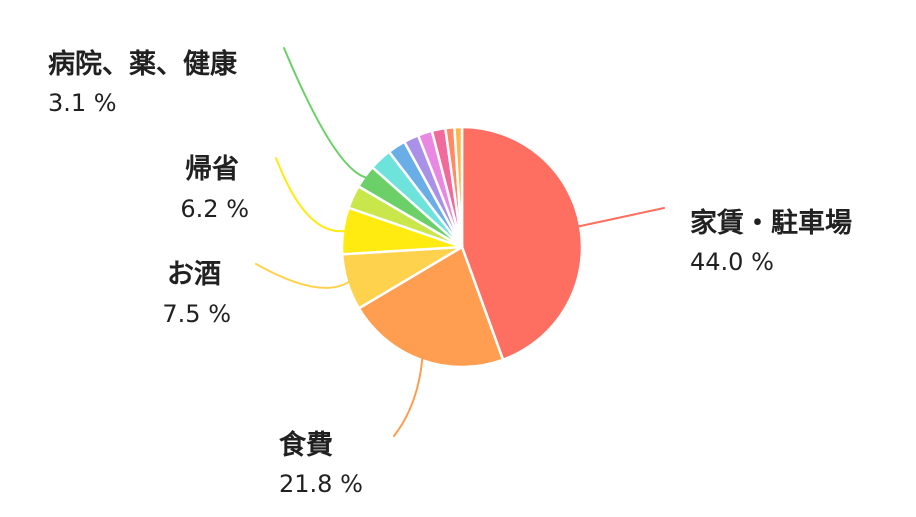 The width and height of the screenshot is (916, 517). What do you see at coordinates (325, 113) in the screenshot?
I see `leader-line-health` at bounding box center [325, 113].